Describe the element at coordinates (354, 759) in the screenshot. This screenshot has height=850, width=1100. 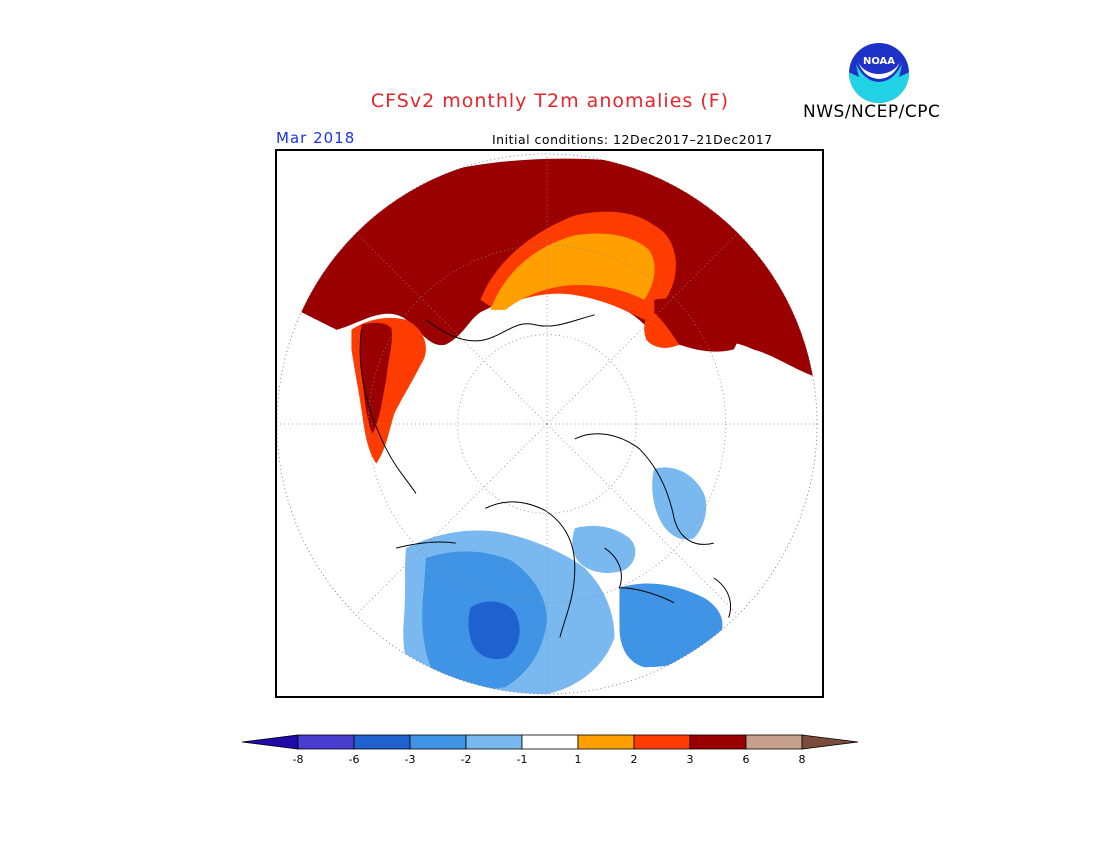
I see `colorbar-tick-label: -6` at that location.